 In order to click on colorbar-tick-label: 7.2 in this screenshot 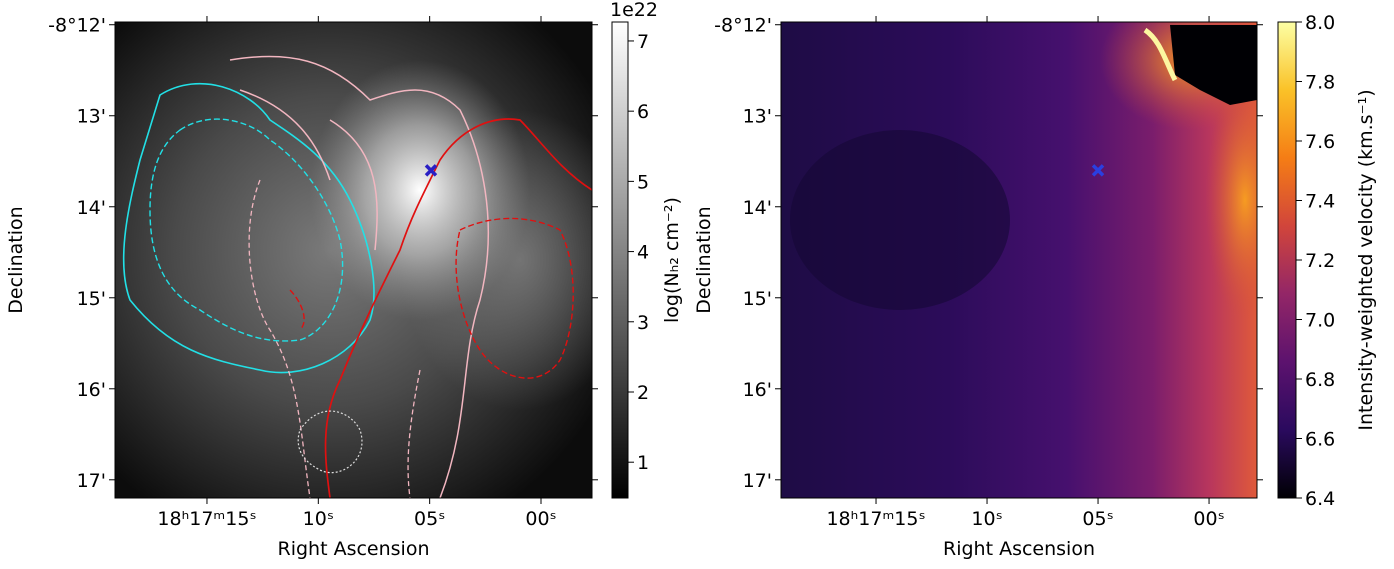, I will do `click(1320, 261)`.